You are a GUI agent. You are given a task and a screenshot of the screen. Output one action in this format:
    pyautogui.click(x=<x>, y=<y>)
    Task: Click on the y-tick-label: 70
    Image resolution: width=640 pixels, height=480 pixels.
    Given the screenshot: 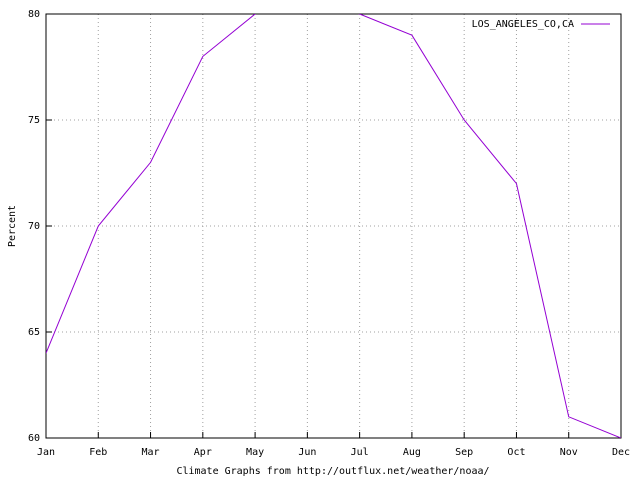 What is the action you would take?
    pyautogui.click(x=34, y=226)
    